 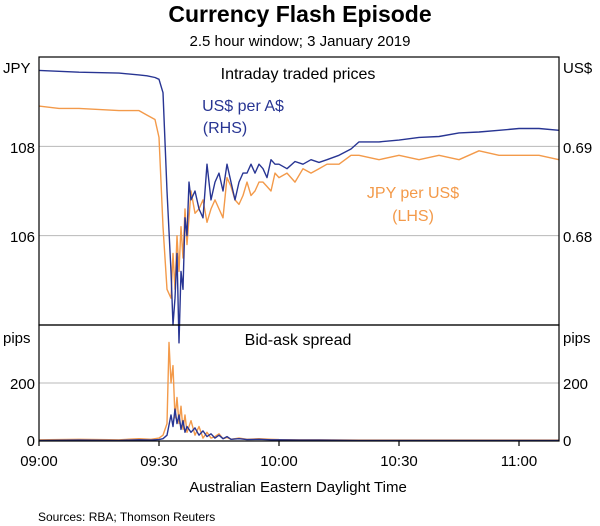 What do you see at coordinates (126, 517) in the screenshot?
I see `source-note: Sources: RBA; Thomson Reuters` at bounding box center [126, 517].